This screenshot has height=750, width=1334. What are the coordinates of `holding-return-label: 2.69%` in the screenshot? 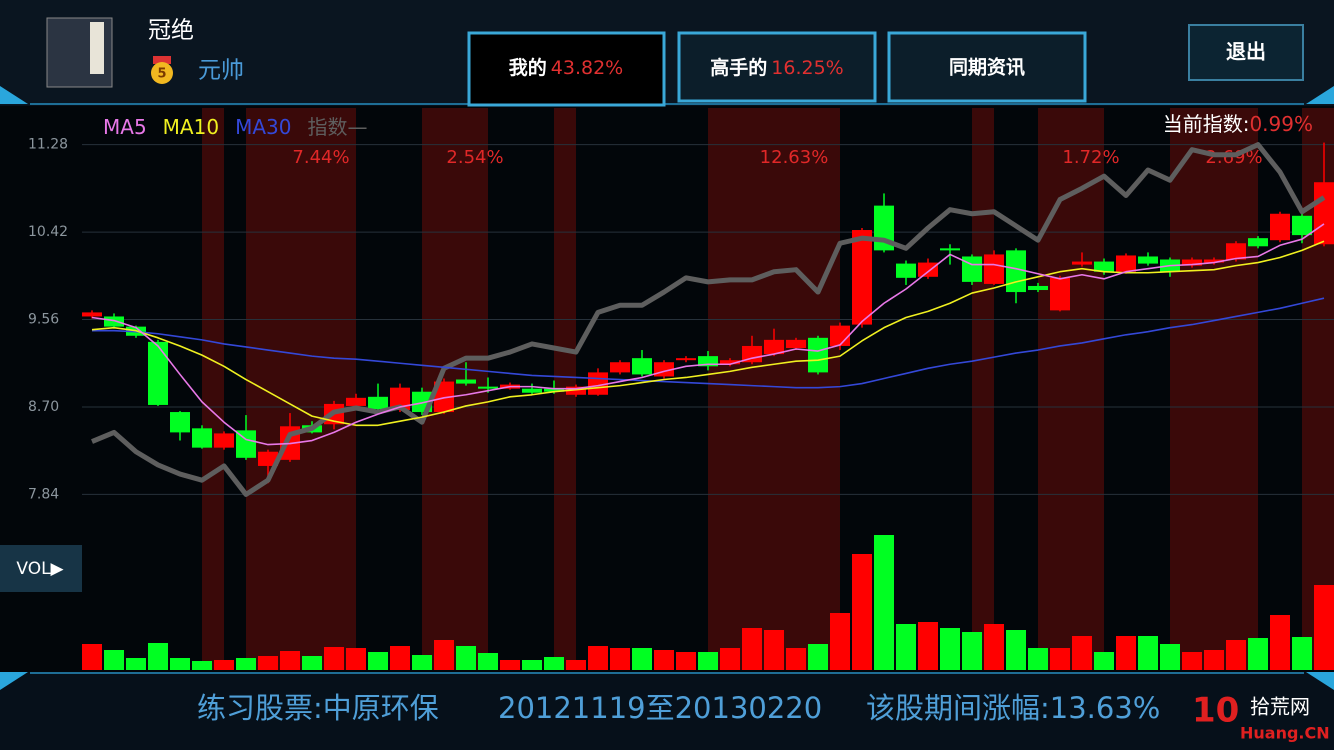 It's located at (1233, 157).